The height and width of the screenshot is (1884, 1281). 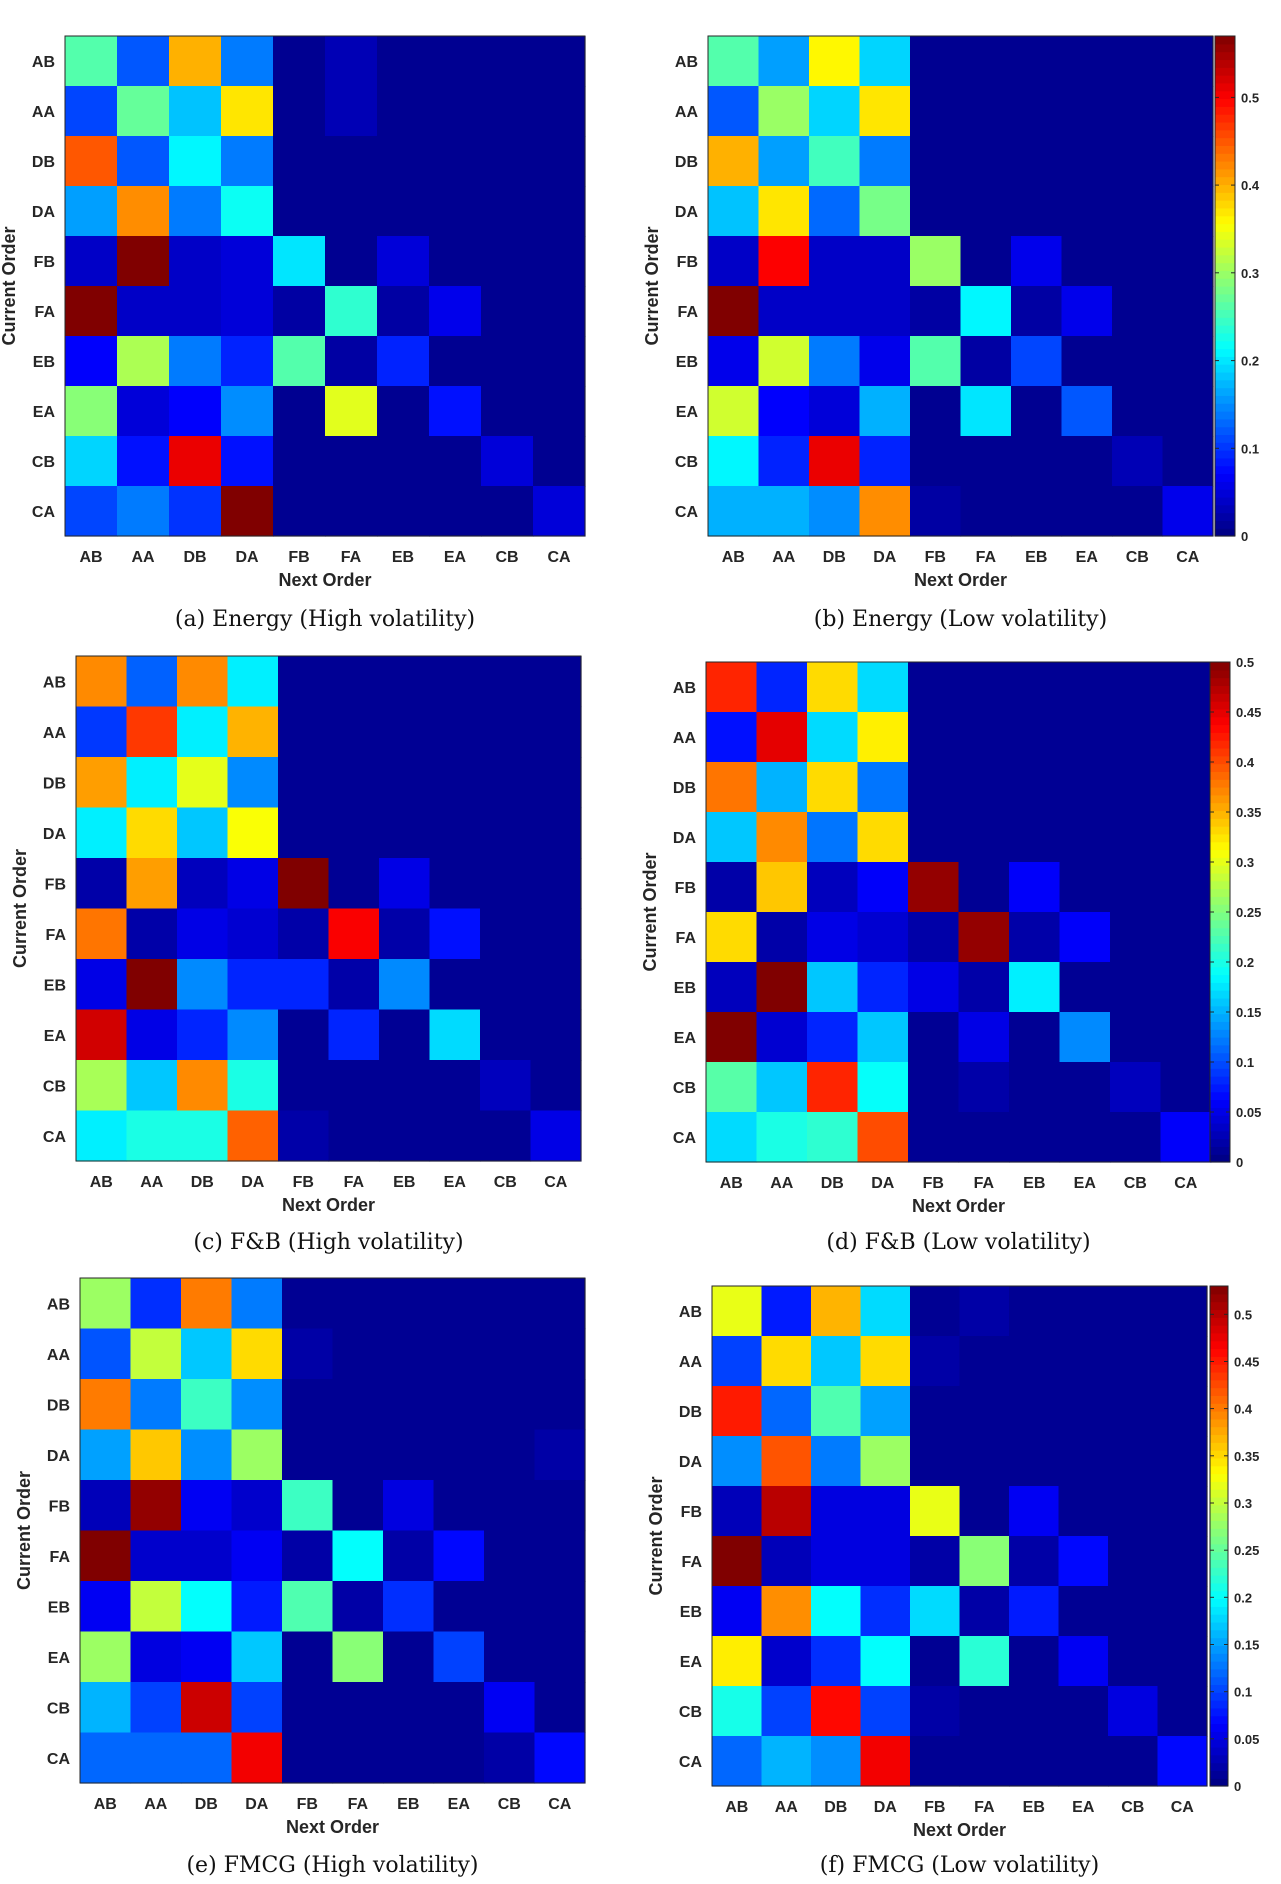 What do you see at coordinates (55, 1036) in the screenshot?
I see `y-tick-label: EA` at bounding box center [55, 1036].